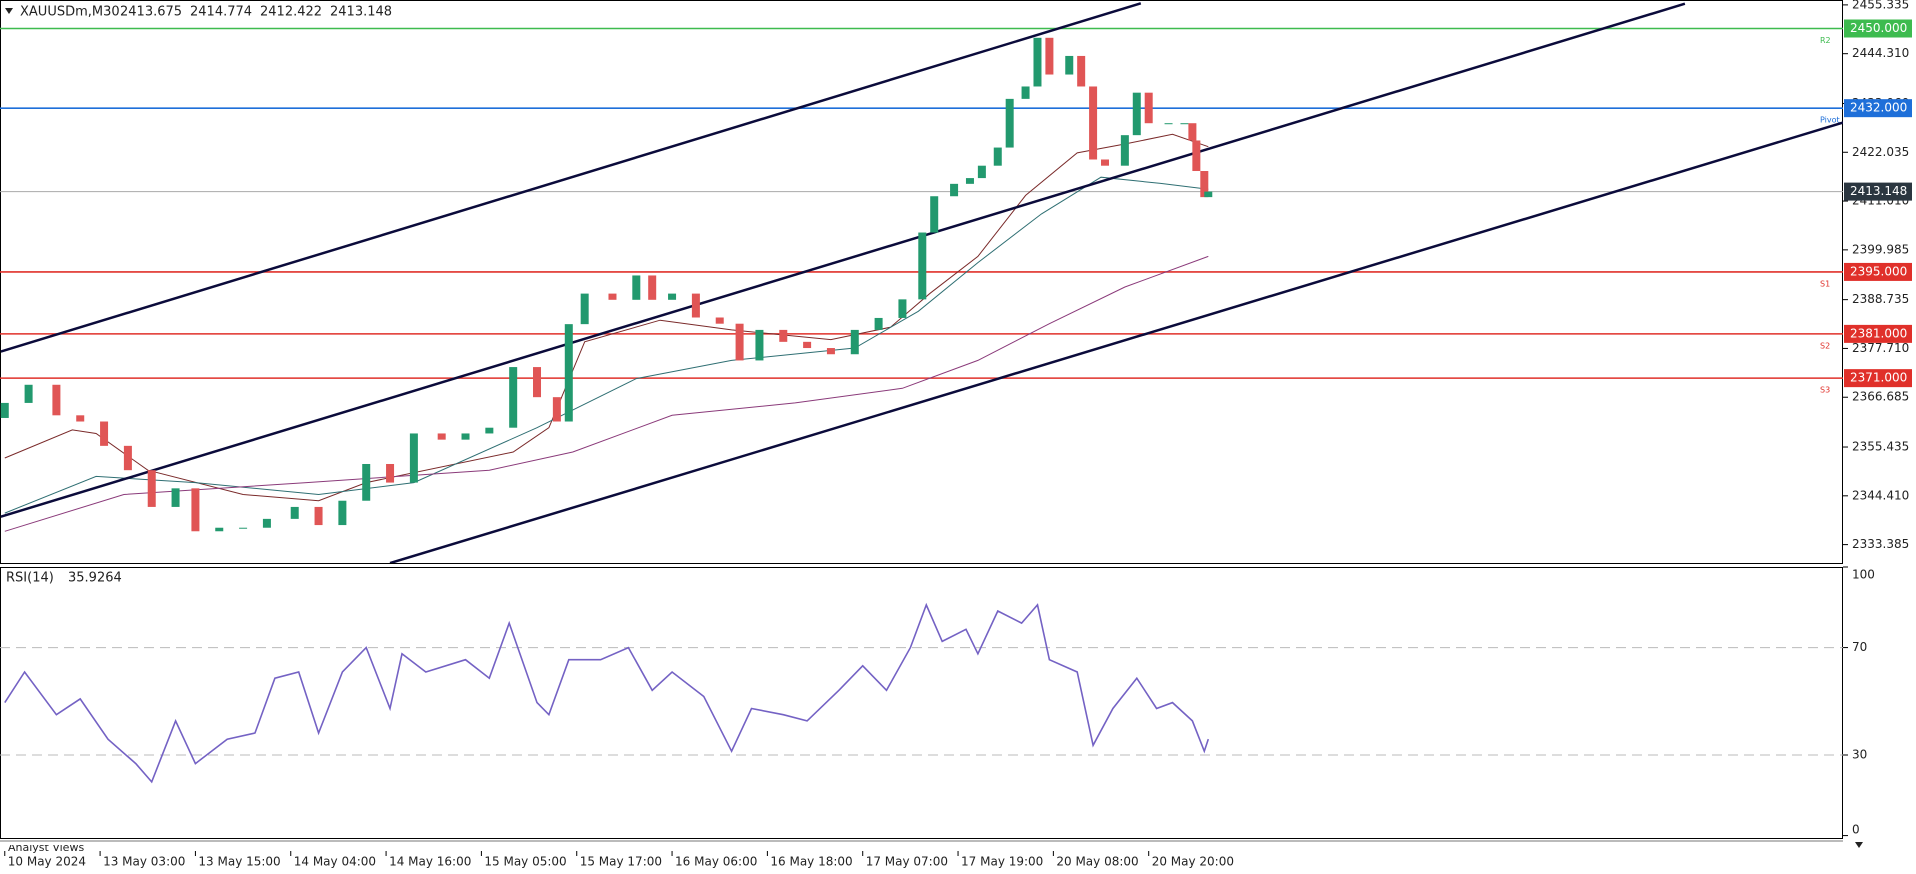  Describe the element at coordinates (361, 12) in the screenshot. I see `header-value: 2413.148` at that location.